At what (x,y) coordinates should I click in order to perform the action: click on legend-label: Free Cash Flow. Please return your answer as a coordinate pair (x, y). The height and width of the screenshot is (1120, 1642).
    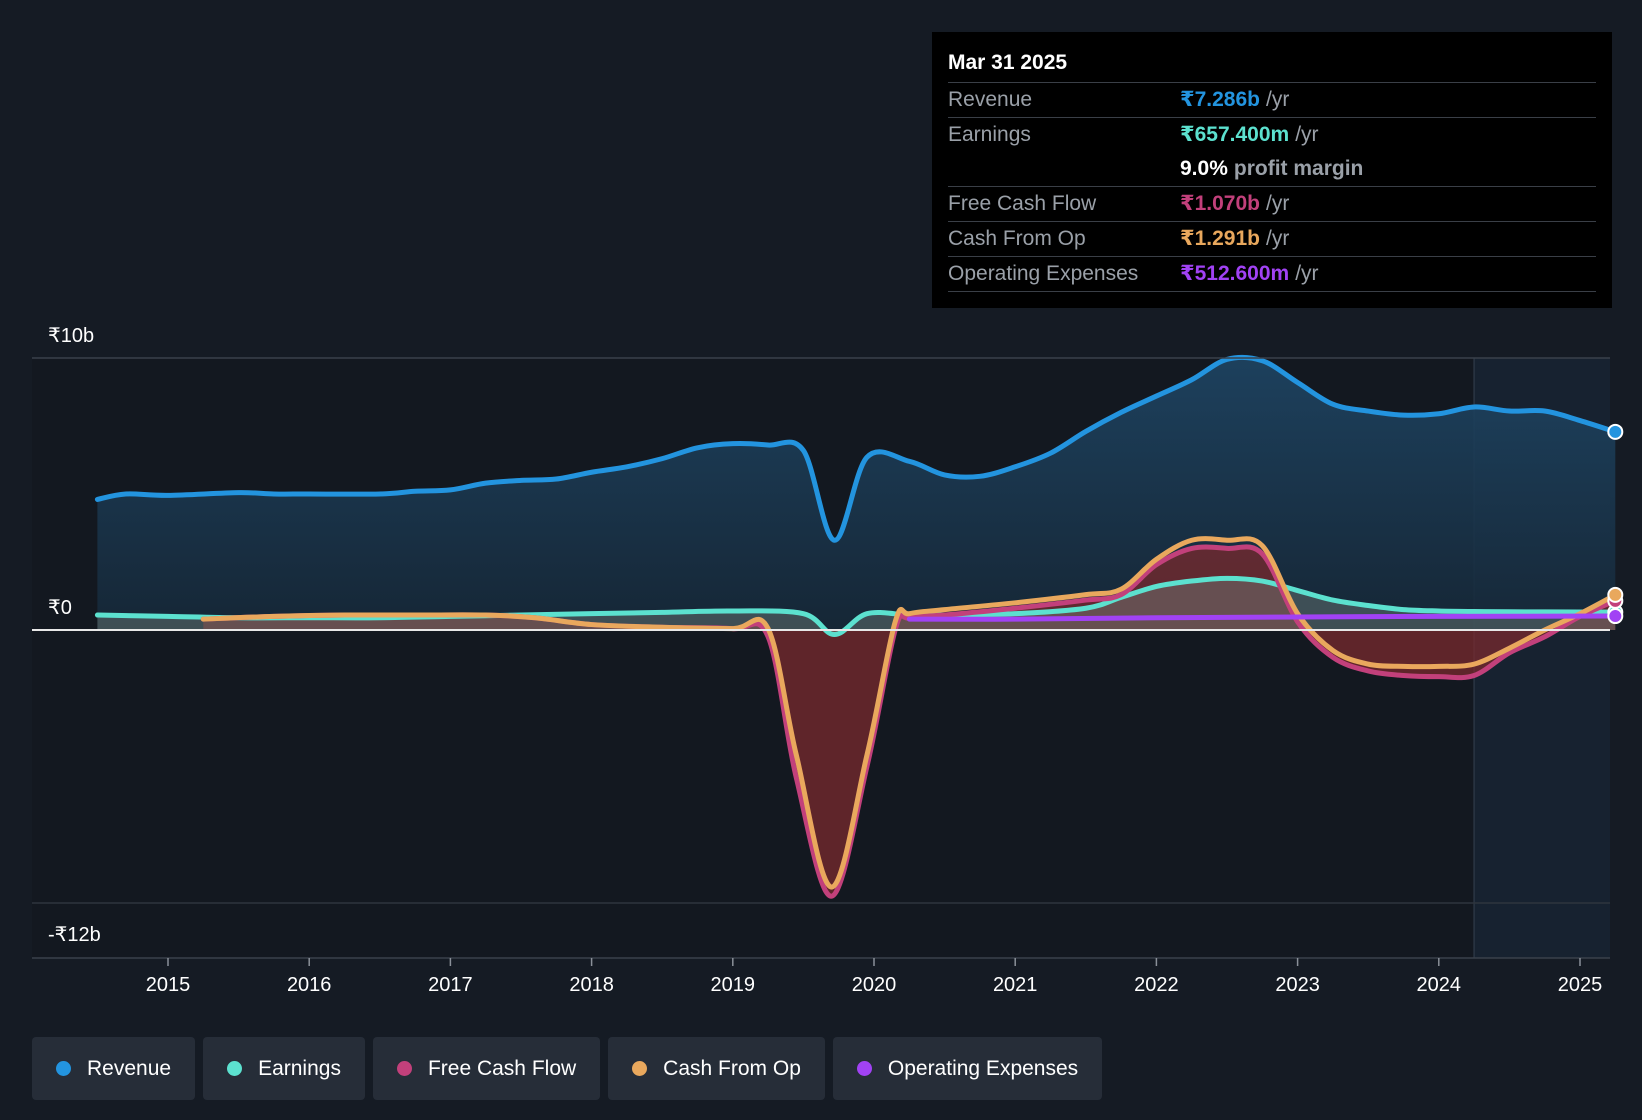
    Looking at the image, I should click on (502, 1068).